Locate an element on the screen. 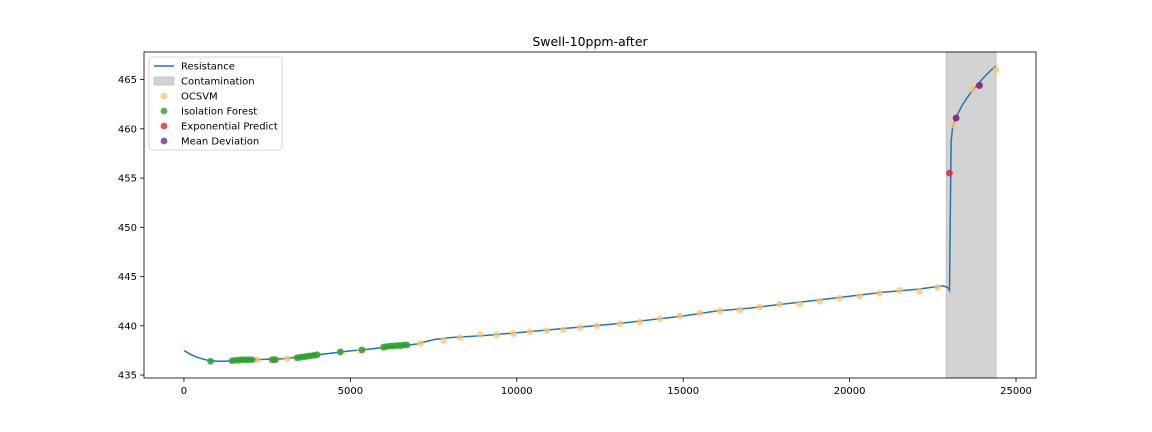 The image size is (1152, 432). y-tick-label: 440 is located at coordinates (127, 326).